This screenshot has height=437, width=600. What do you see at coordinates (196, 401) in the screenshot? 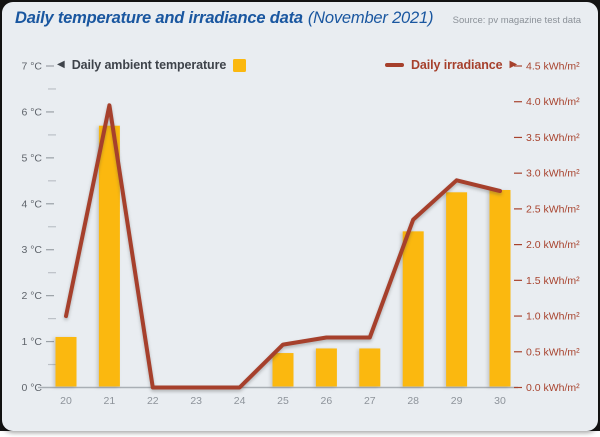
I see `x-axis-label: 23` at bounding box center [196, 401].